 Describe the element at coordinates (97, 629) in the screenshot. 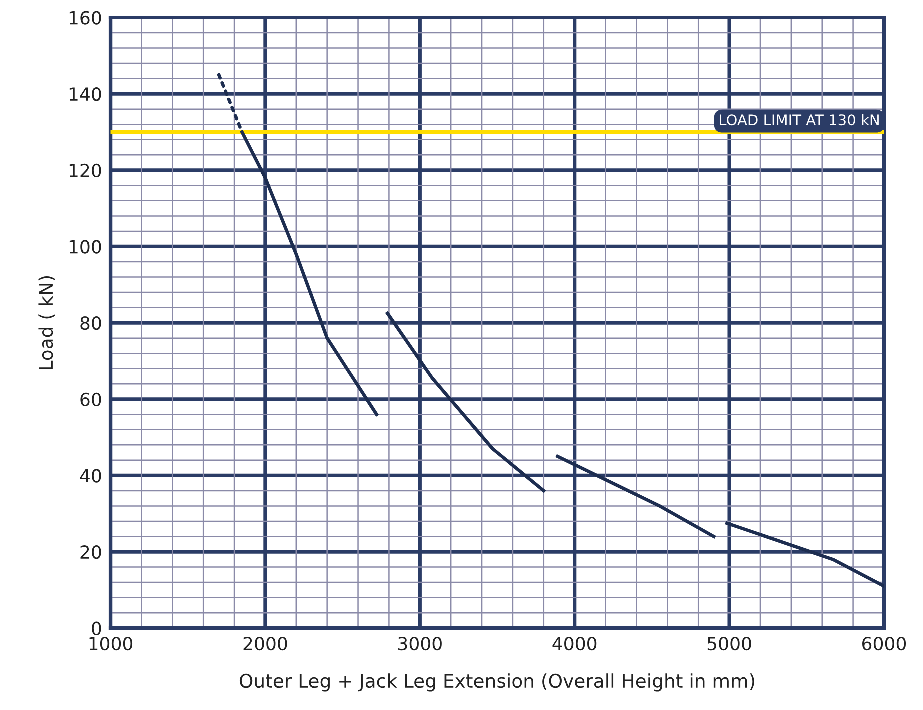

I see `y-tick-label: 0` at that location.